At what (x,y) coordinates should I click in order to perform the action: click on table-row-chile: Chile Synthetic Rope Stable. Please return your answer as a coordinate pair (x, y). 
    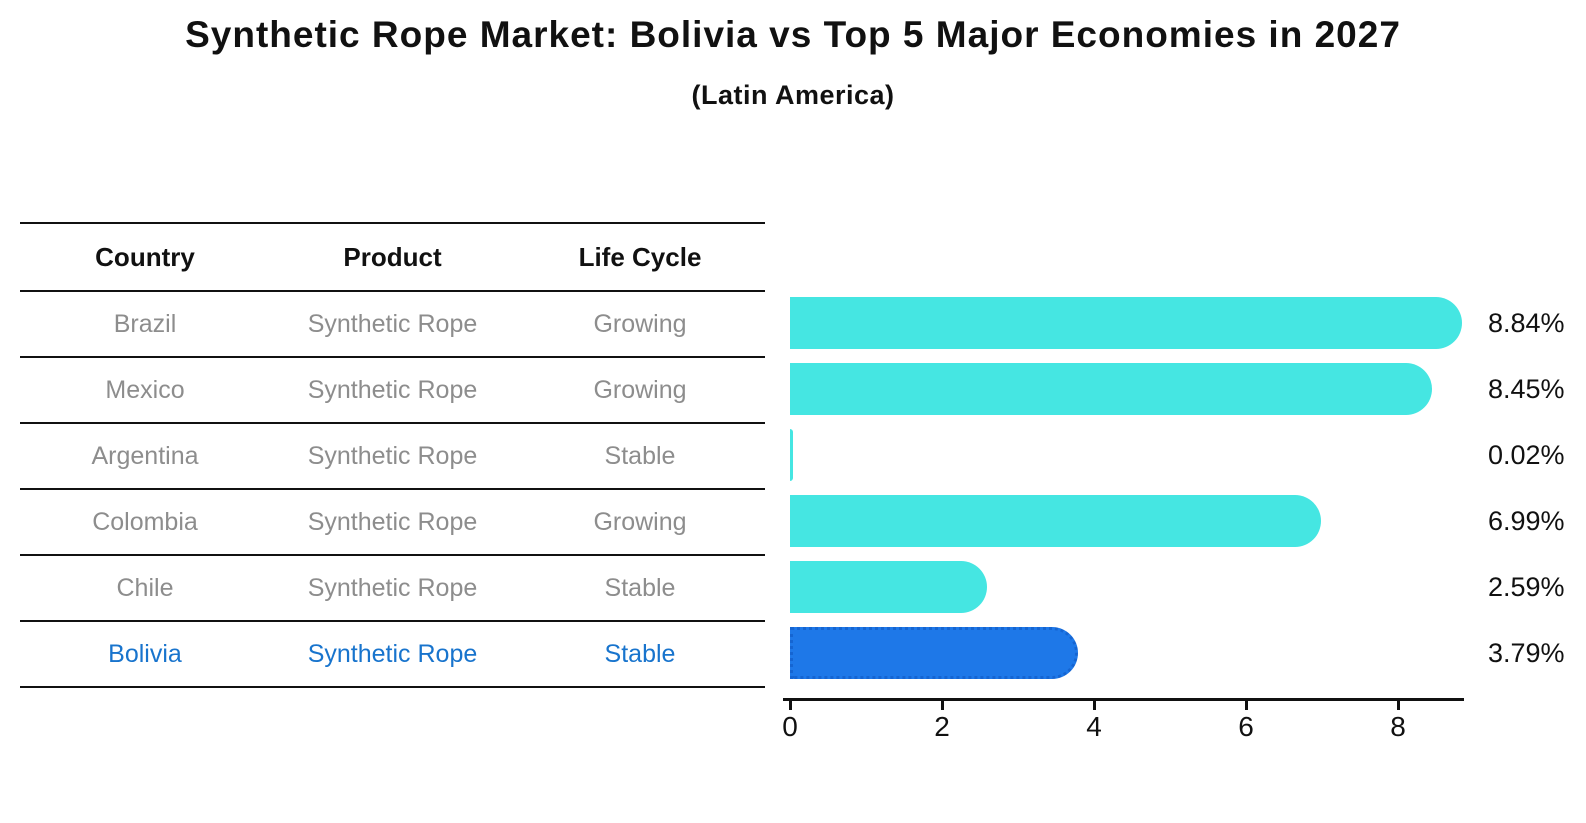
    Looking at the image, I should click on (392, 589).